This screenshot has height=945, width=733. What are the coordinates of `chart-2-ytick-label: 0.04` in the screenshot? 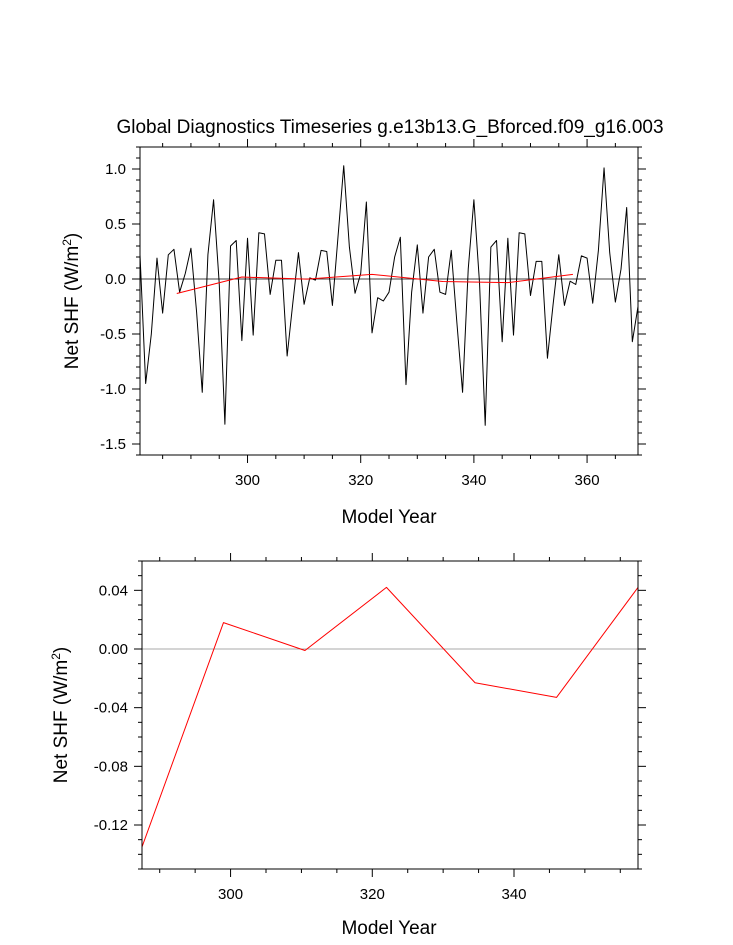 It's located at (113, 590).